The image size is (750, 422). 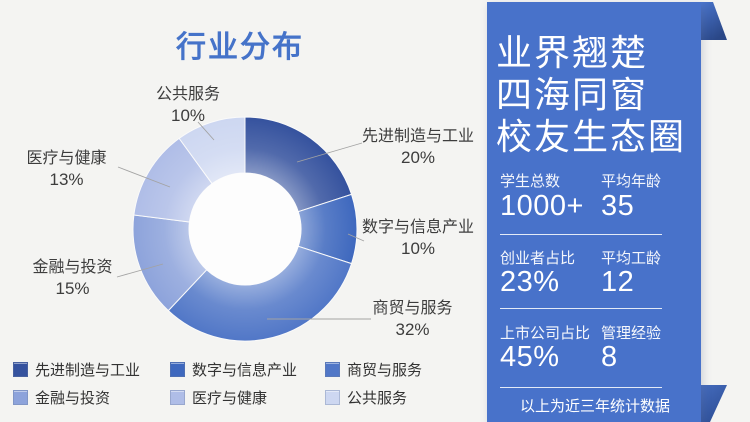 I want to click on legend-label: 公共服务, so click(x=377, y=398).